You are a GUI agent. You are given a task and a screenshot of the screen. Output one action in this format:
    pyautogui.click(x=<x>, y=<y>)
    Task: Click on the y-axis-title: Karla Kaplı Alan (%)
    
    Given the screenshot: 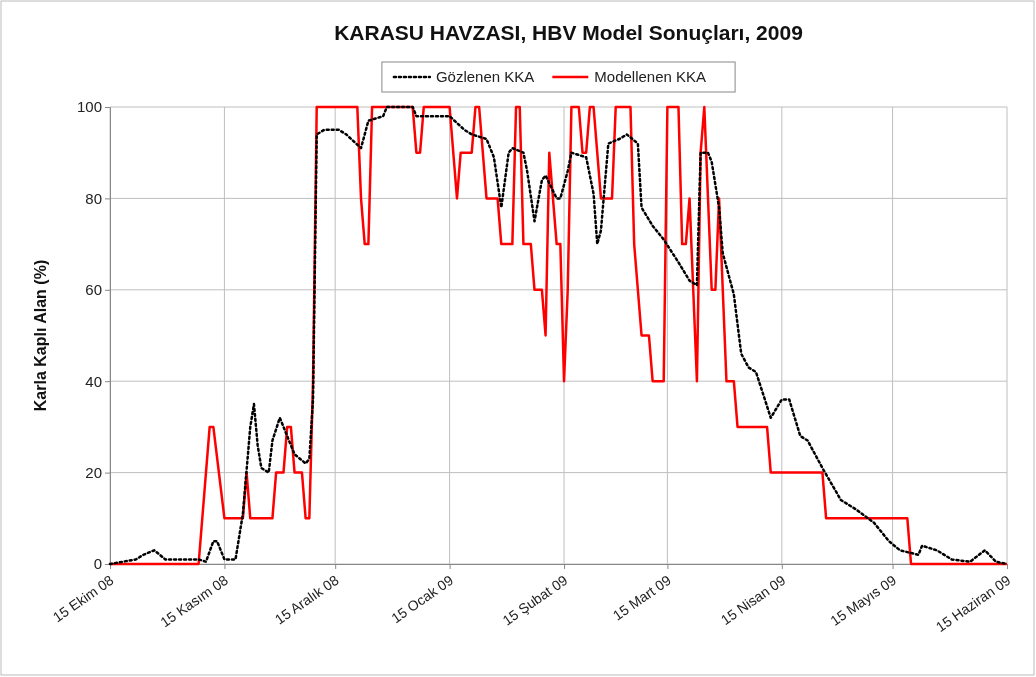 What is the action you would take?
    pyautogui.click(x=40, y=335)
    